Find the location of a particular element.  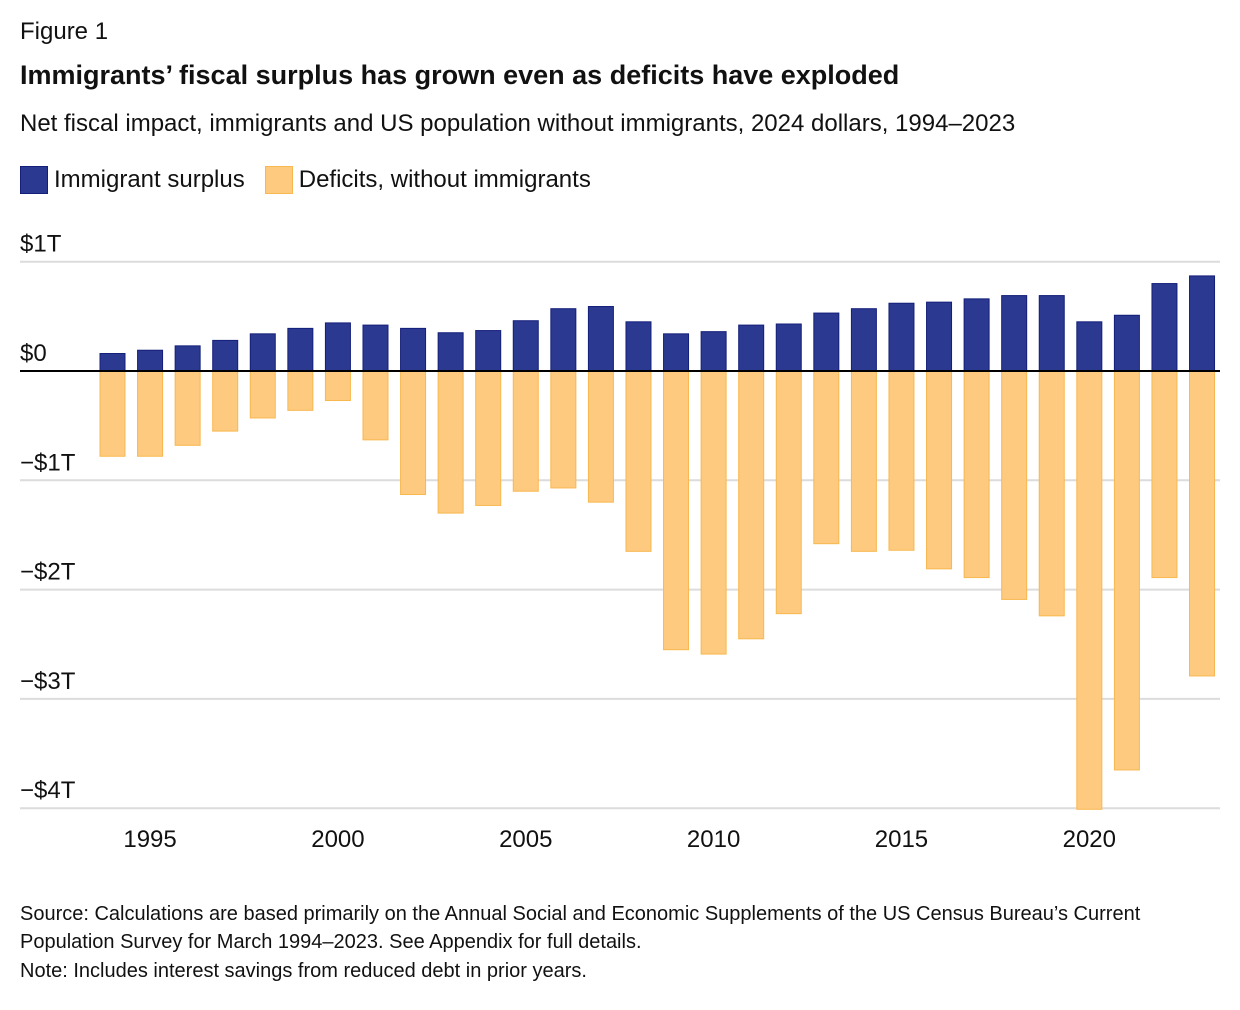

legend-label: Immigrant surplus is located at coordinates (149, 179).